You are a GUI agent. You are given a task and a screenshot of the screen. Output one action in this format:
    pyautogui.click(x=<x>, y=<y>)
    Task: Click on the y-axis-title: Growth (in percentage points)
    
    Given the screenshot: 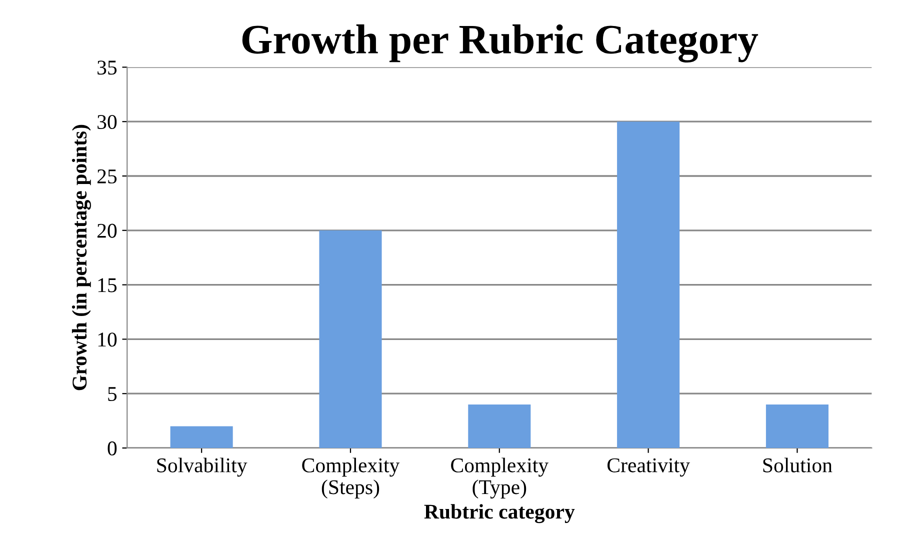 What is the action you would take?
    pyautogui.click(x=82, y=257)
    